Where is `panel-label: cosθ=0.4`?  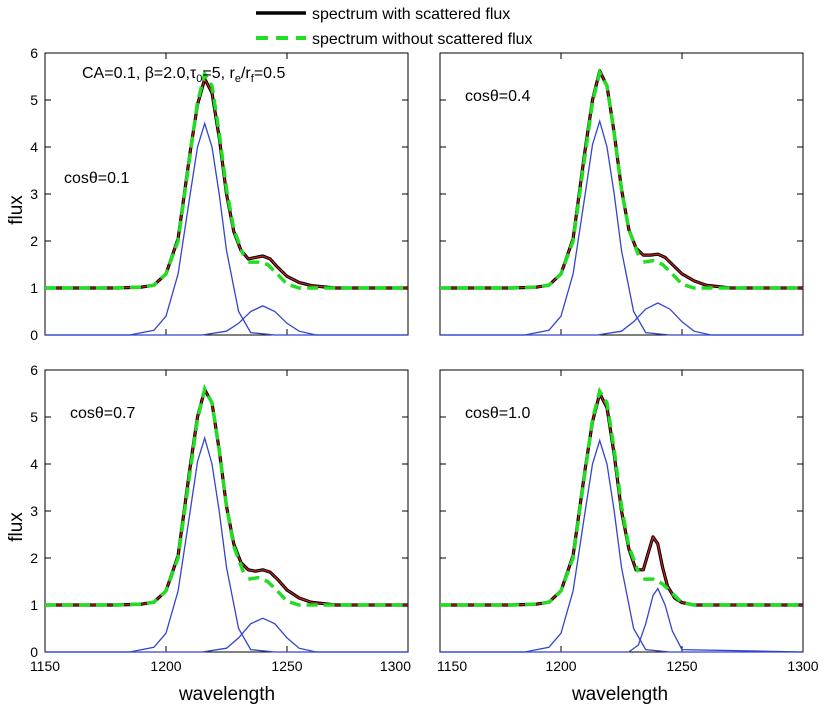 panel-label: cosθ=0.4 is located at coordinates (497, 96).